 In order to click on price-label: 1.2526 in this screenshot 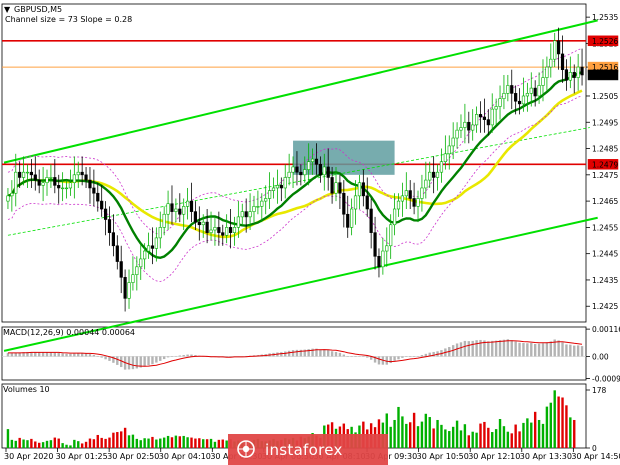, I will do `click(605, 41)`.